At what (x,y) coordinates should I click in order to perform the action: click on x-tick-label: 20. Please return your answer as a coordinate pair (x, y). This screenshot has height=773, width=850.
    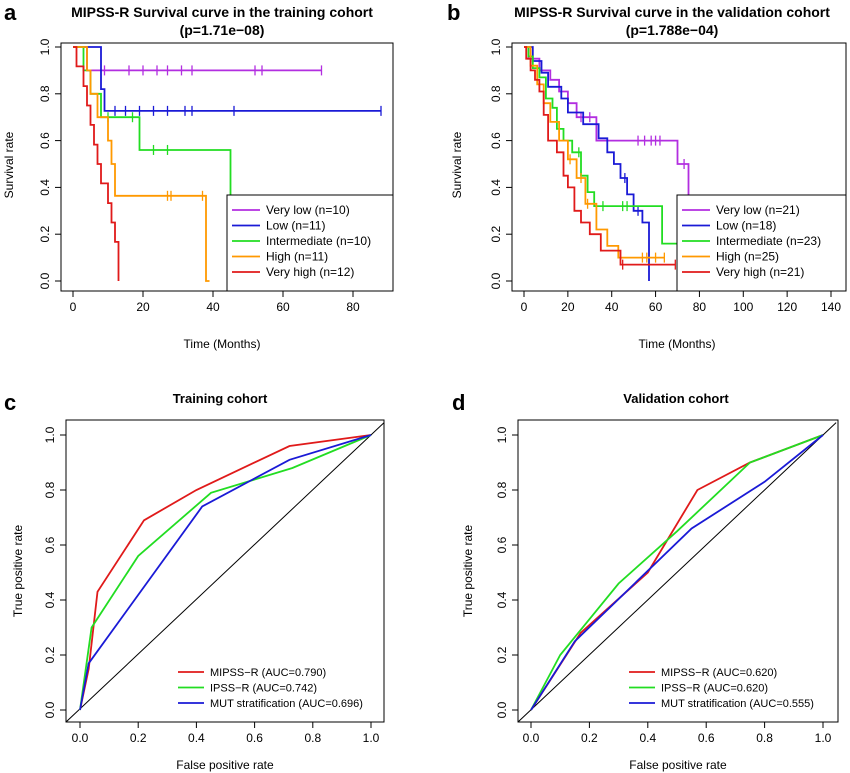
    Looking at the image, I should click on (568, 307).